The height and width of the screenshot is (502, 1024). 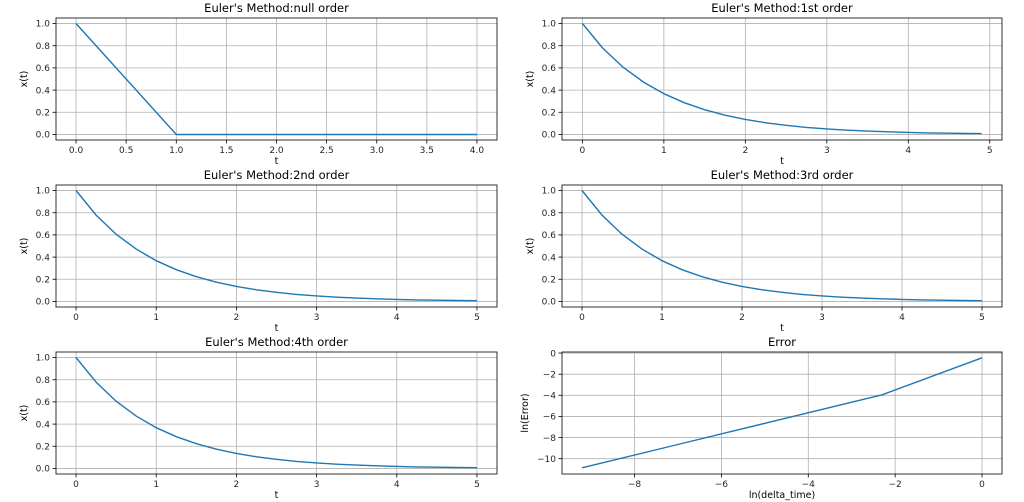 I want to click on x-tick-label: 0.0, so click(x=76, y=151).